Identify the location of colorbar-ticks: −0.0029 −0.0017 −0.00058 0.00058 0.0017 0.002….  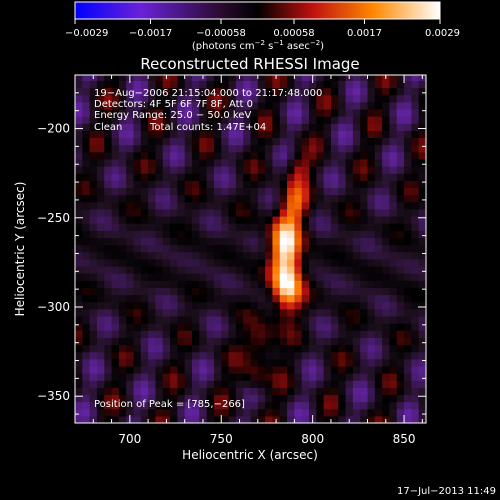
(262, 29).